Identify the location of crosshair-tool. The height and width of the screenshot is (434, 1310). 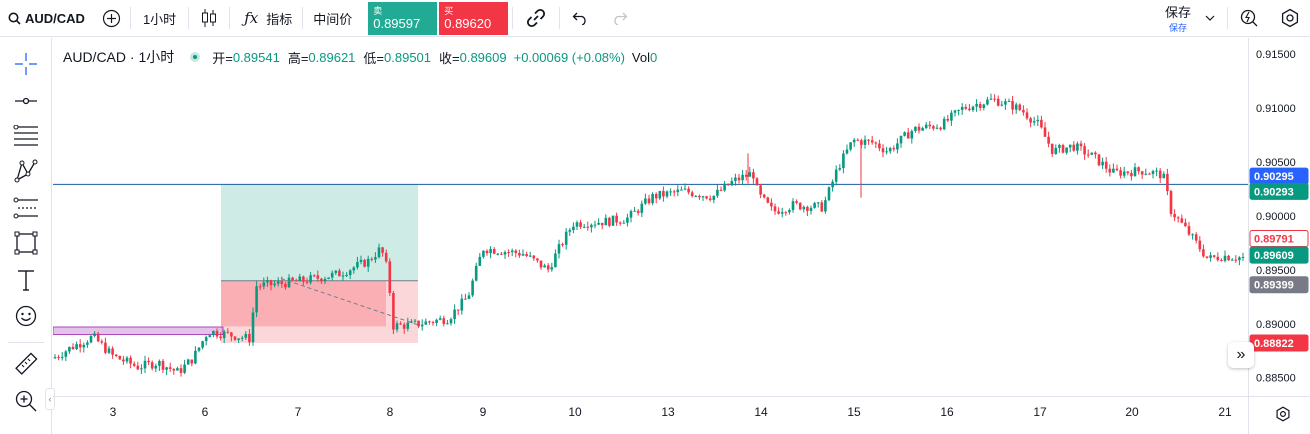
(26, 64).